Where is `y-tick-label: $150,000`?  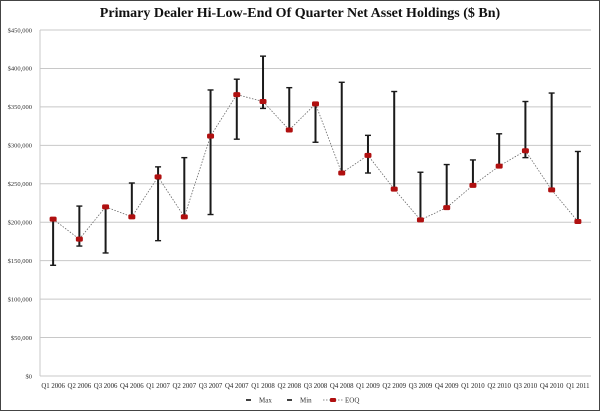
y-tick-label: $150,000 is located at coordinates (20, 261).